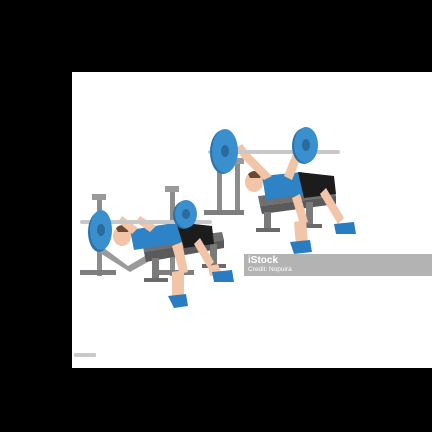  What do you see at coordinates (274, 150) in the screenshot?
I see `barbell-extended` at bounding box center [274, 150].